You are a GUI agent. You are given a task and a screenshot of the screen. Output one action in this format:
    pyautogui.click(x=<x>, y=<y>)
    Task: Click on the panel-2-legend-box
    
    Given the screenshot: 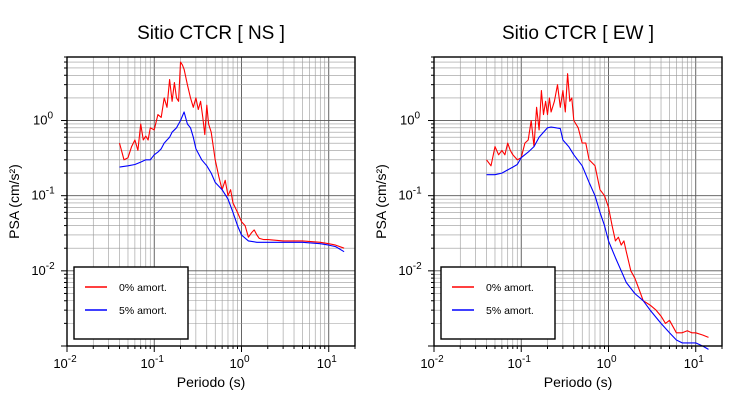 What is the action you would take?
    pyautogui.click(x=498, y=303)
    